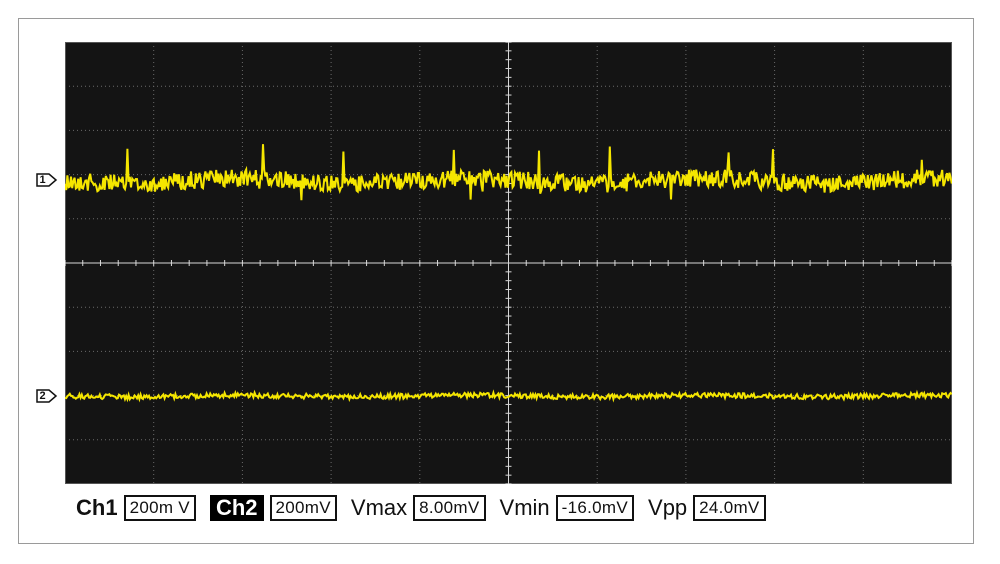 This screenshot has width=1000, height=564. Describe the element at coordinates (47, 180) in the screenshot. I see `channel-1-marker: 1` at that location.